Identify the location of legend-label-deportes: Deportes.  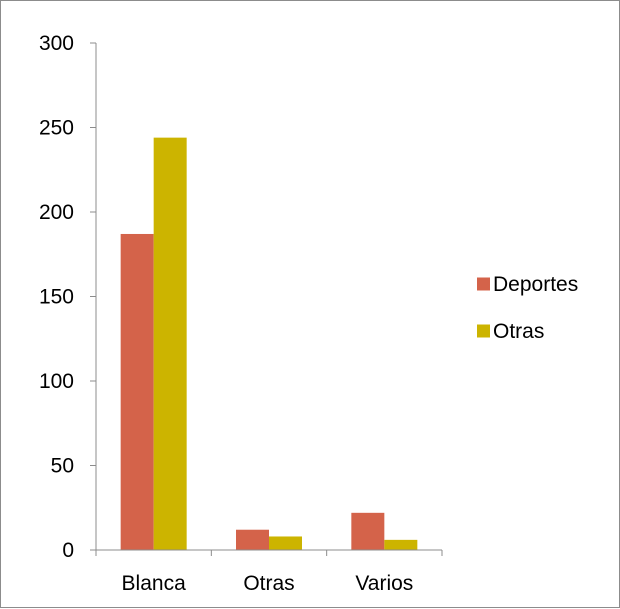
(535, 284).